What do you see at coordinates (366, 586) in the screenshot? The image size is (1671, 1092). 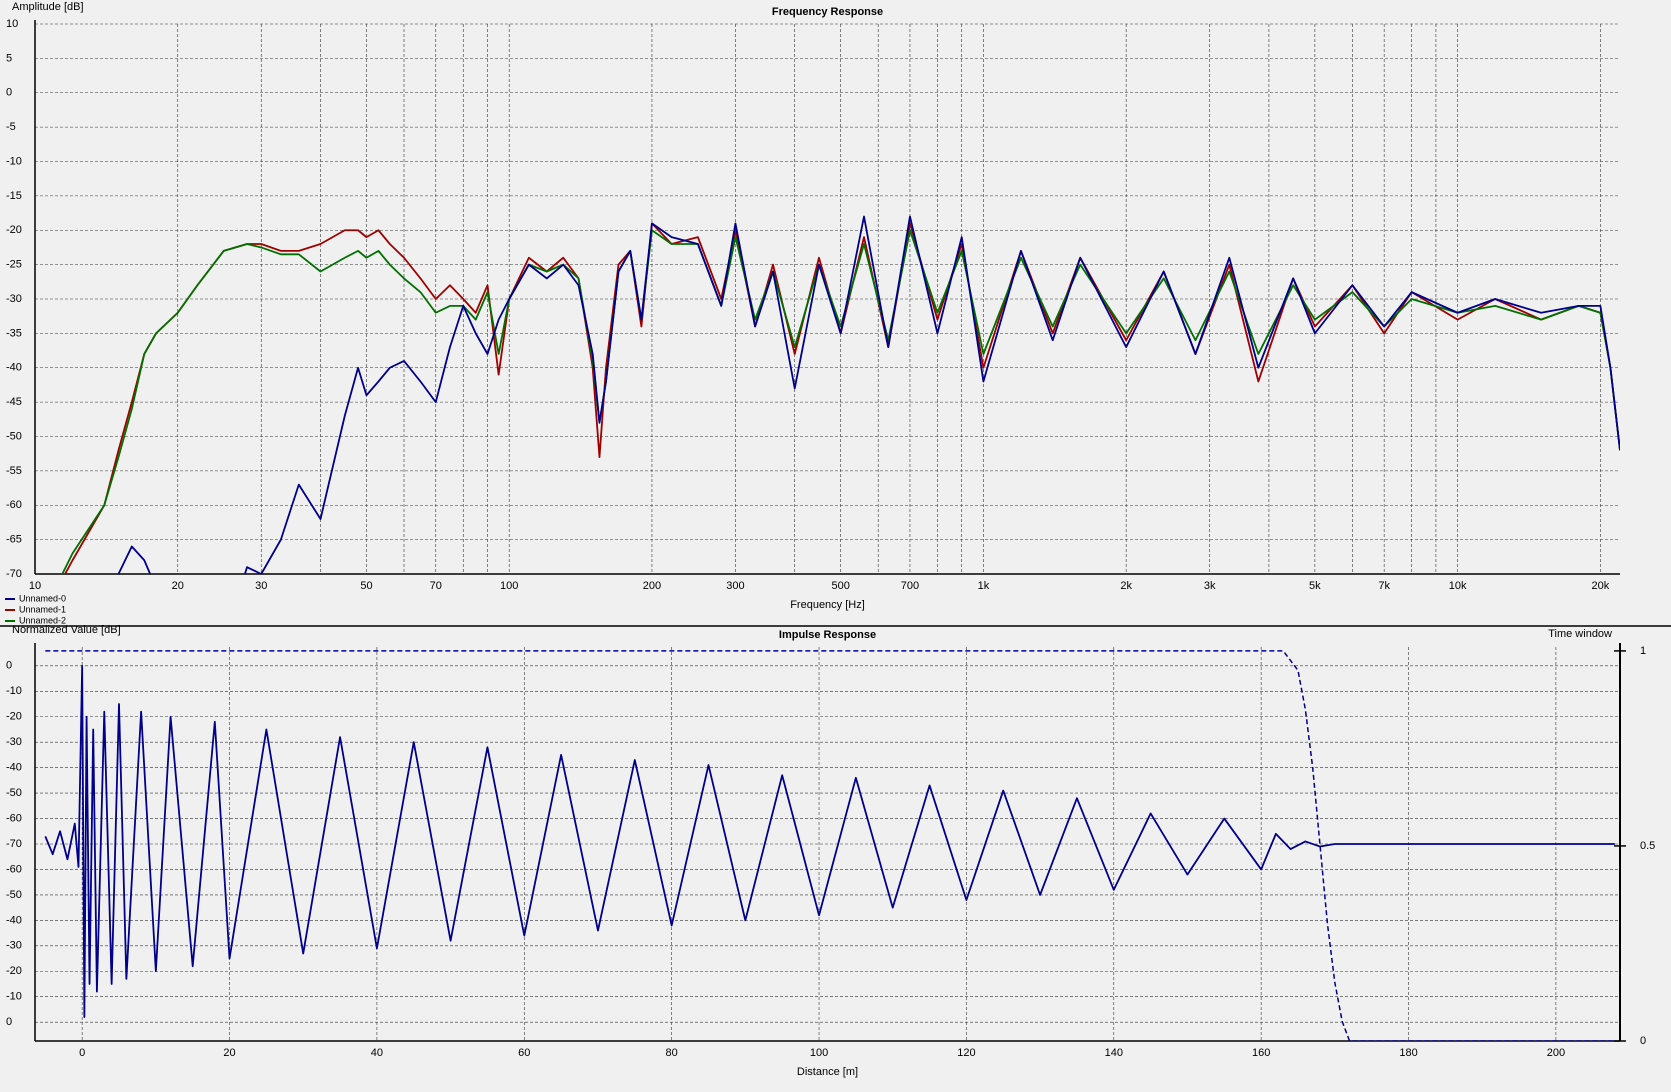 I see `x-tick-label: 50` at bounding box center [366, 586].